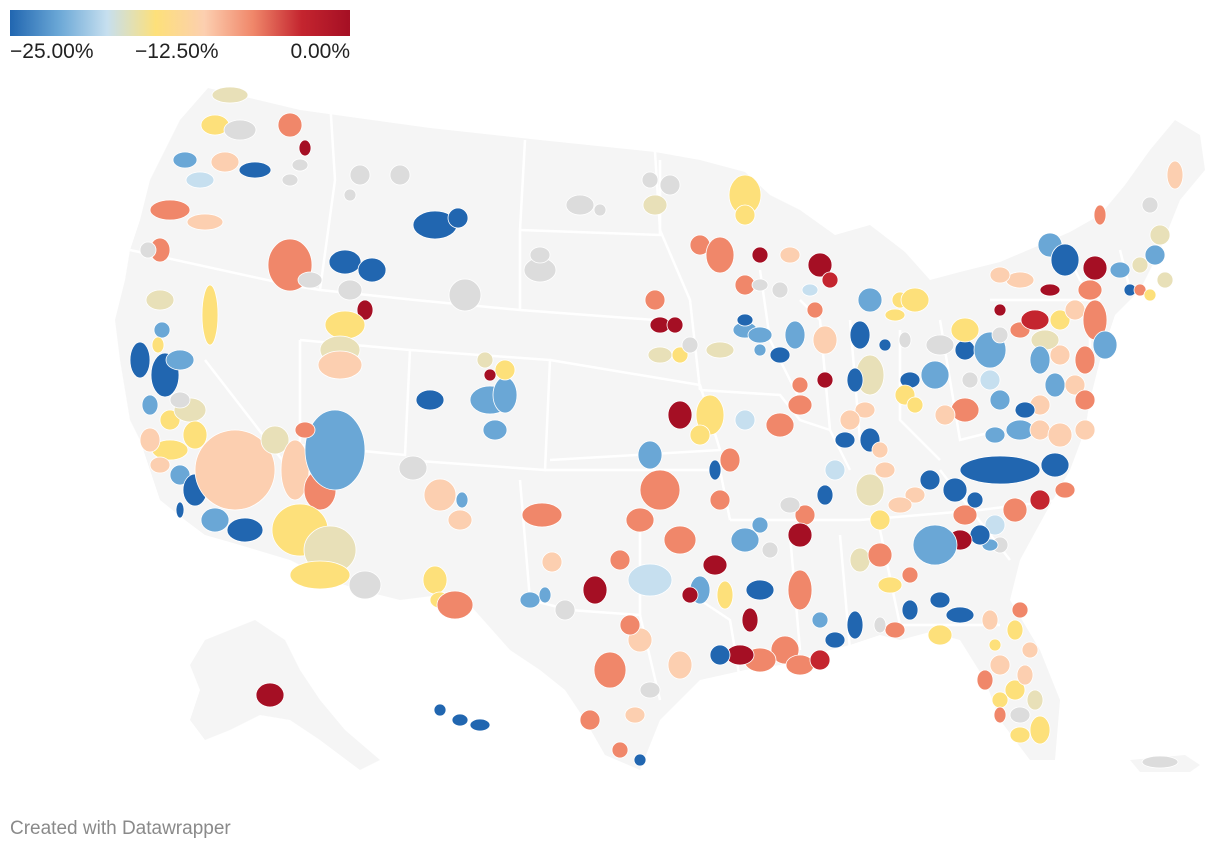  Describe the element at coordinates (487, 210) in the screenshot. I see `state-border-line` at that location.